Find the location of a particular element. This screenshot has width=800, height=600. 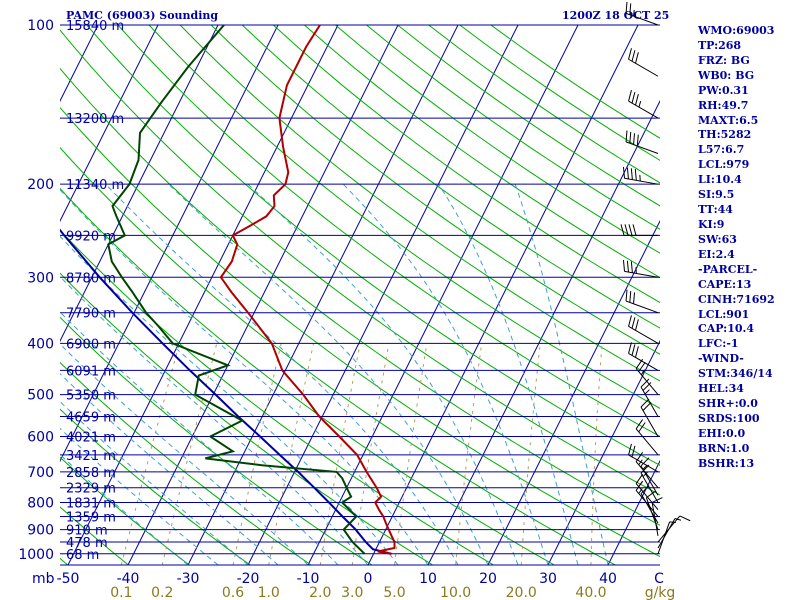

height-level-label: 13200 m is located at coordinates (95, 119).